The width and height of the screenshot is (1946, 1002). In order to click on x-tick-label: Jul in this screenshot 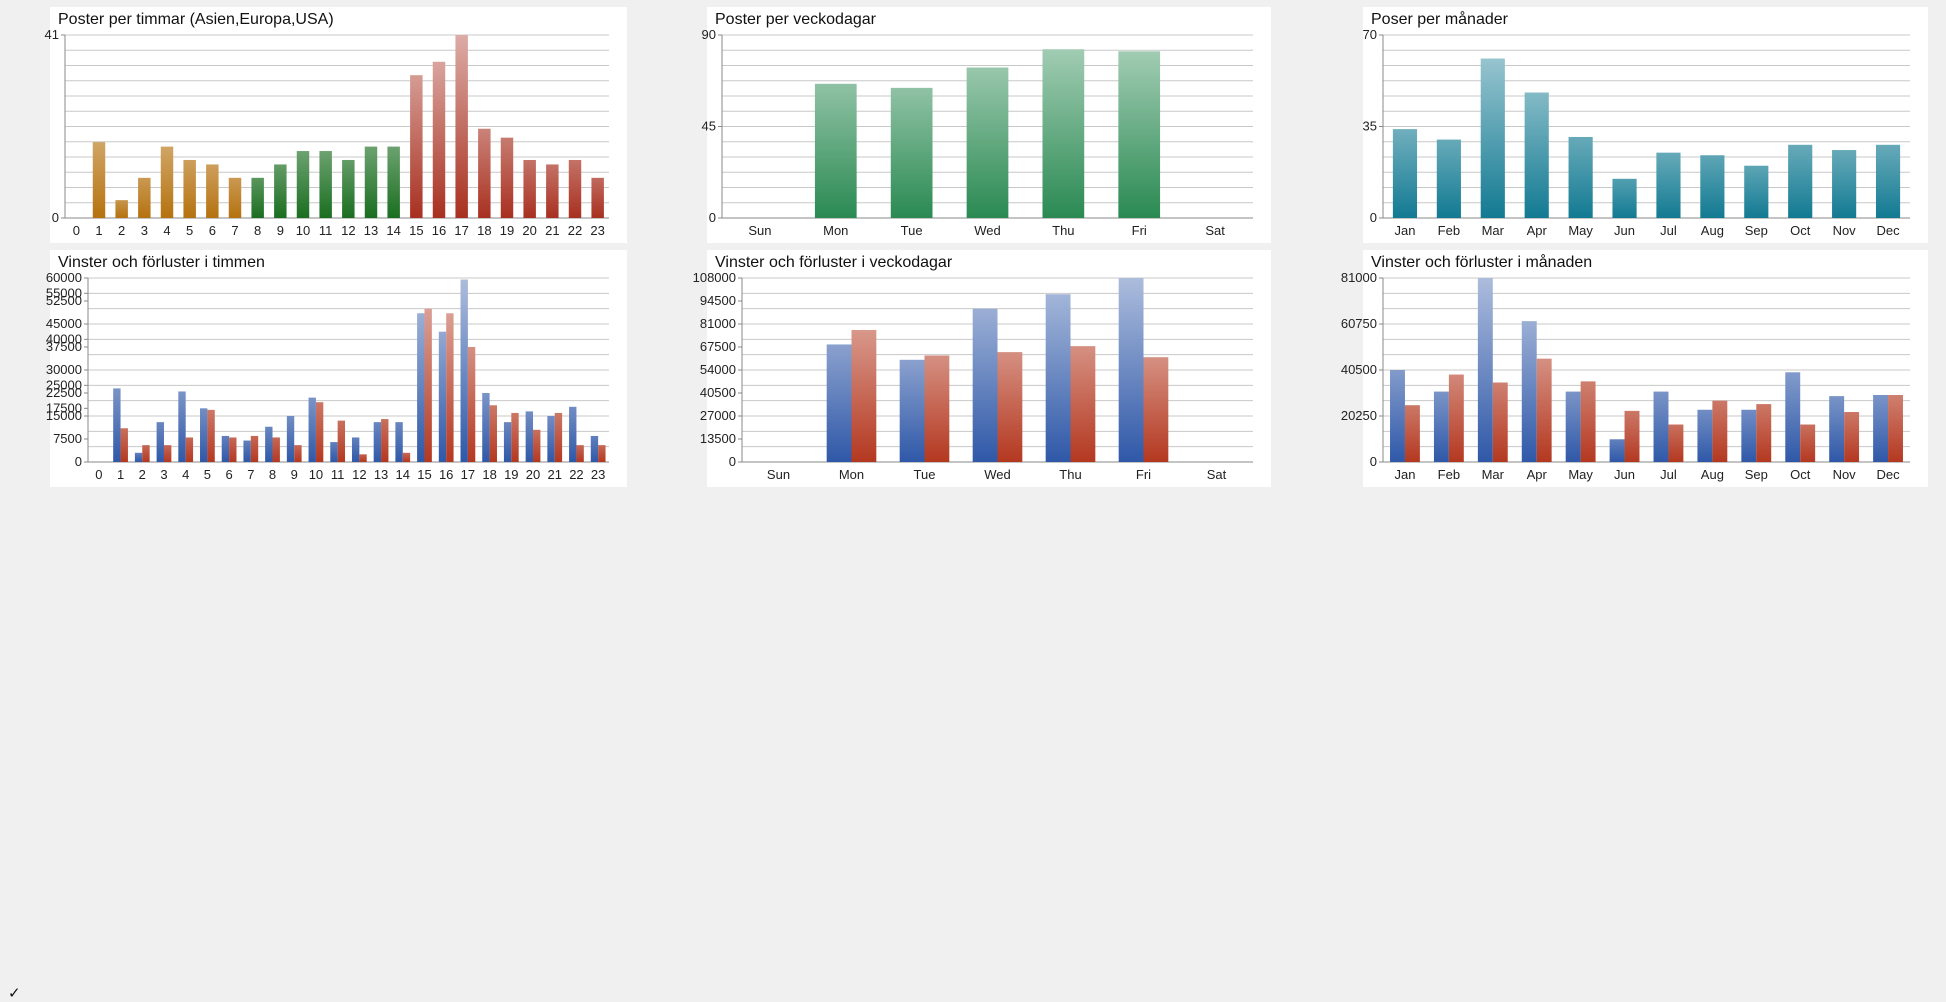, I will do `click(1668, 474)`.